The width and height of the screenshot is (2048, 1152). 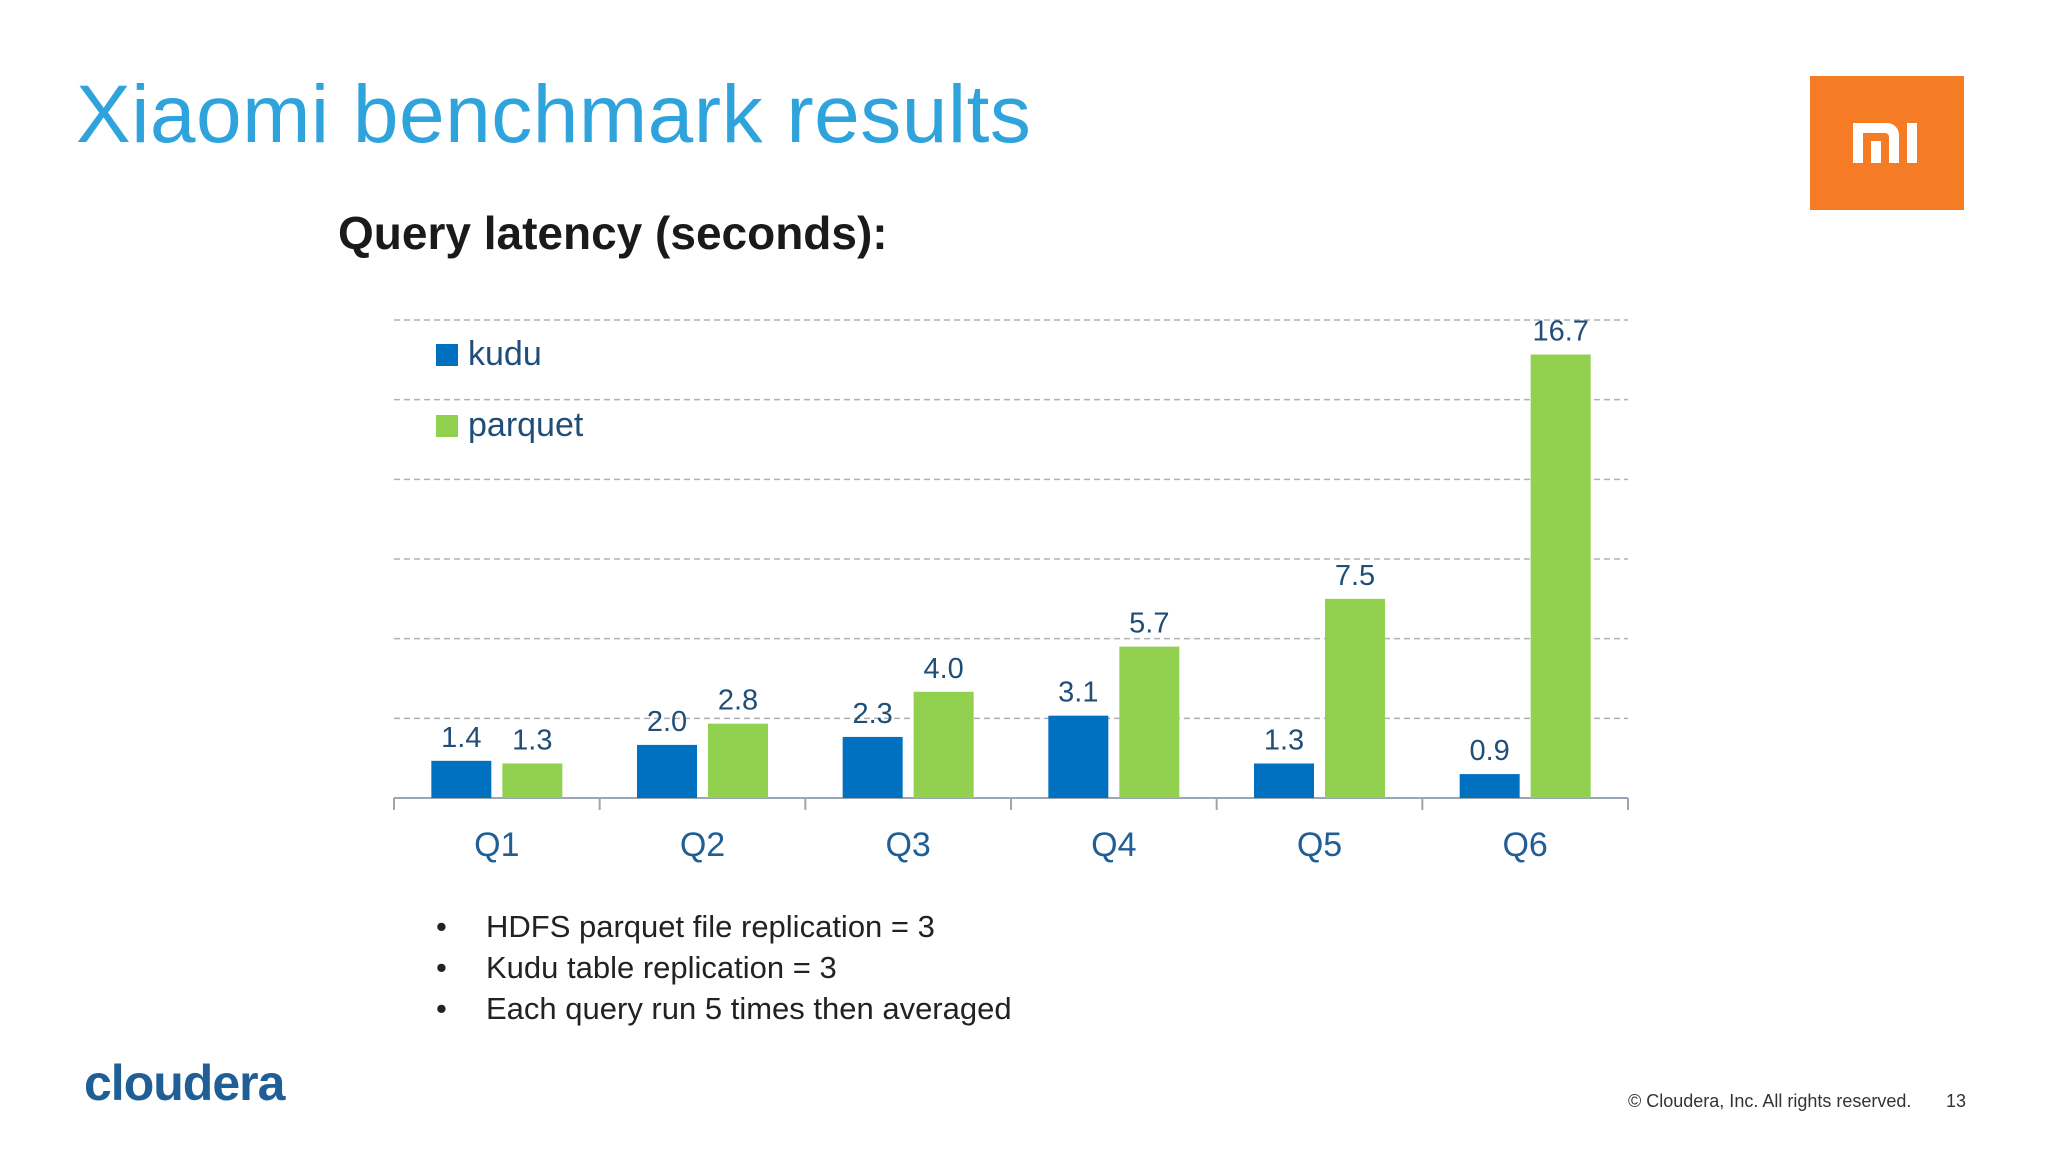 I want to click on data-label-parquet: 4.0, so click(x=944, y=669).